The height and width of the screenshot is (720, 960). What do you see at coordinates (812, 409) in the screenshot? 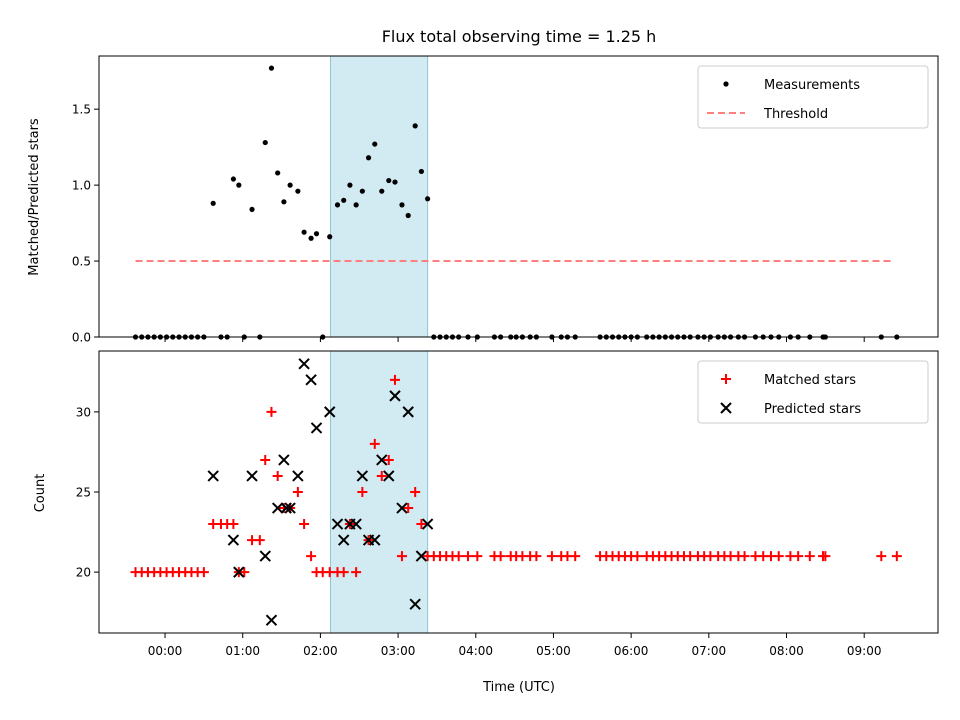
I see `legend-label: Predicted stars` at bounding box center [812, 409].